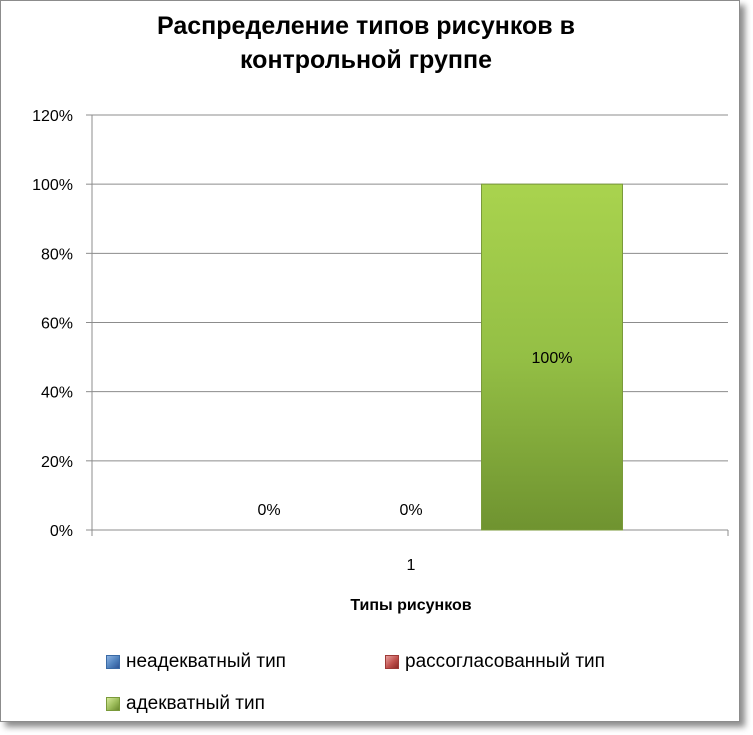 Image resolution: width=753 pixels, height=735 pixels. I want to click on legend-swatch-inadequate, so click(113, 662).